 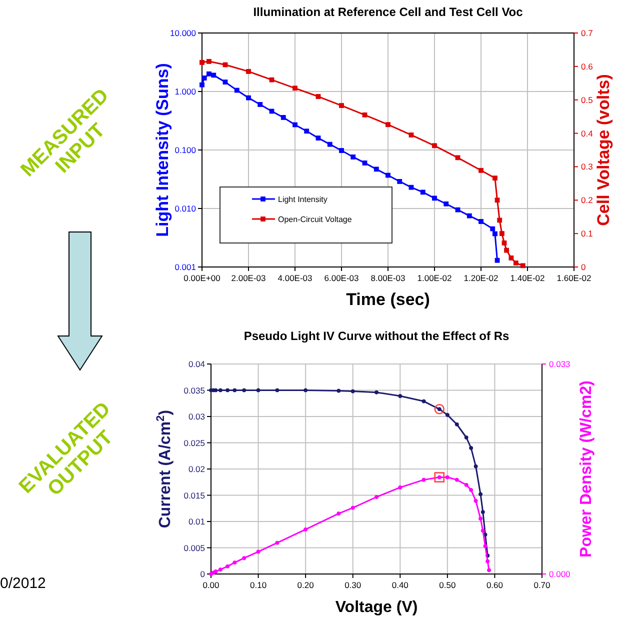 I want to click on y-tick-label: 0.035, so click(x=195, y=390).